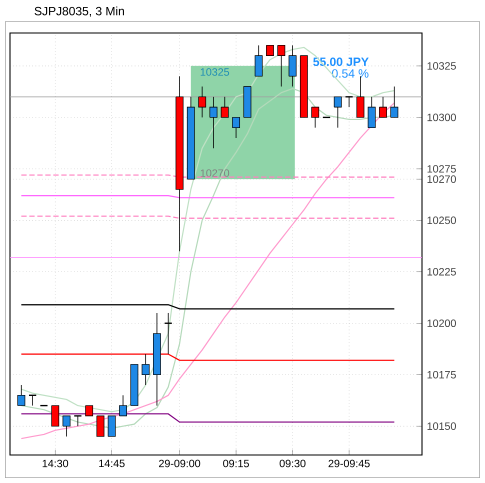 Image resolution: width=485 pixels, height=483 pixels. What do you see at coordinates (442, 66) in the screenshot?
I see `y-tick-label: 10325` at bounding box center [442, 66].